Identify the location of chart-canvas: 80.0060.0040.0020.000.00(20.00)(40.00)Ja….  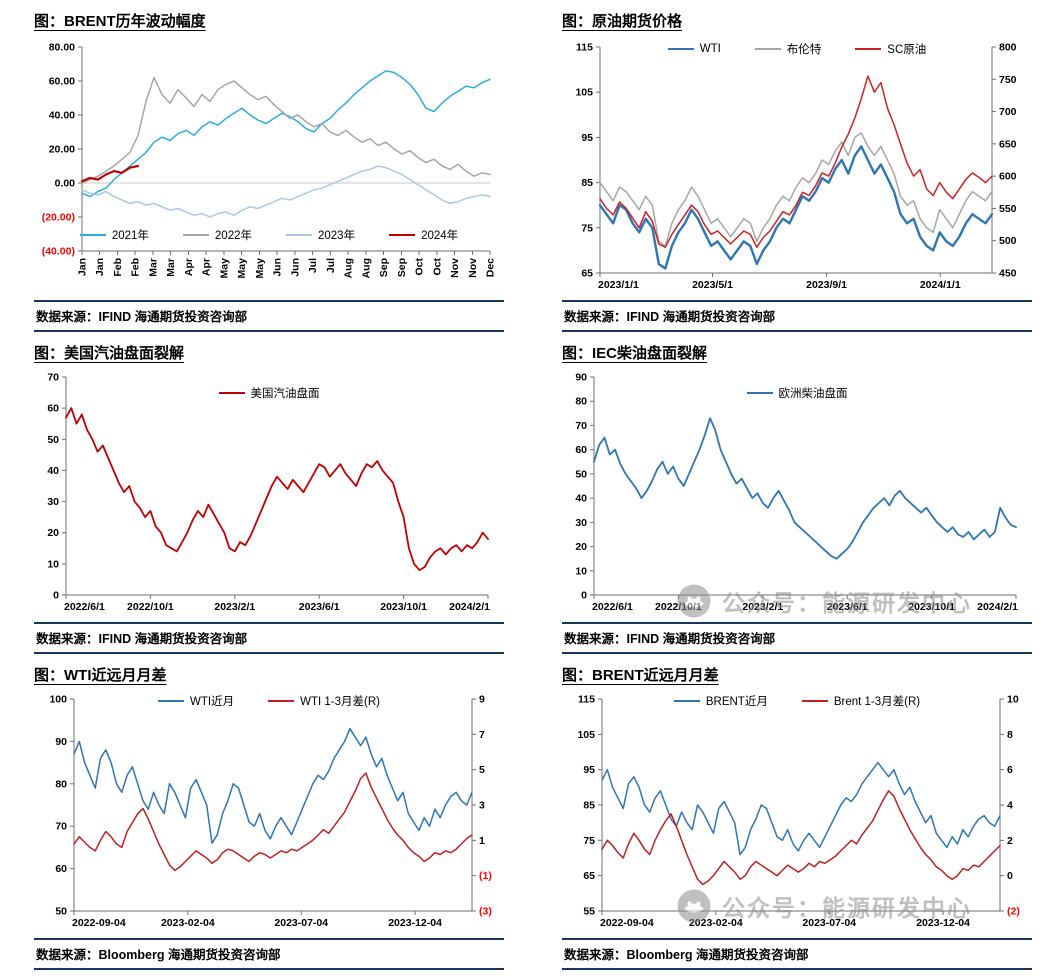
(269, 160).